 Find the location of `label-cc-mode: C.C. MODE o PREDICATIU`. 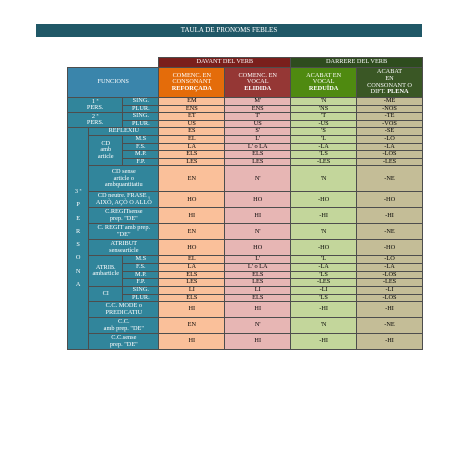

label-cc-mode: C.C. MODE o PREDICATIU is located at coordinates (124, 310).